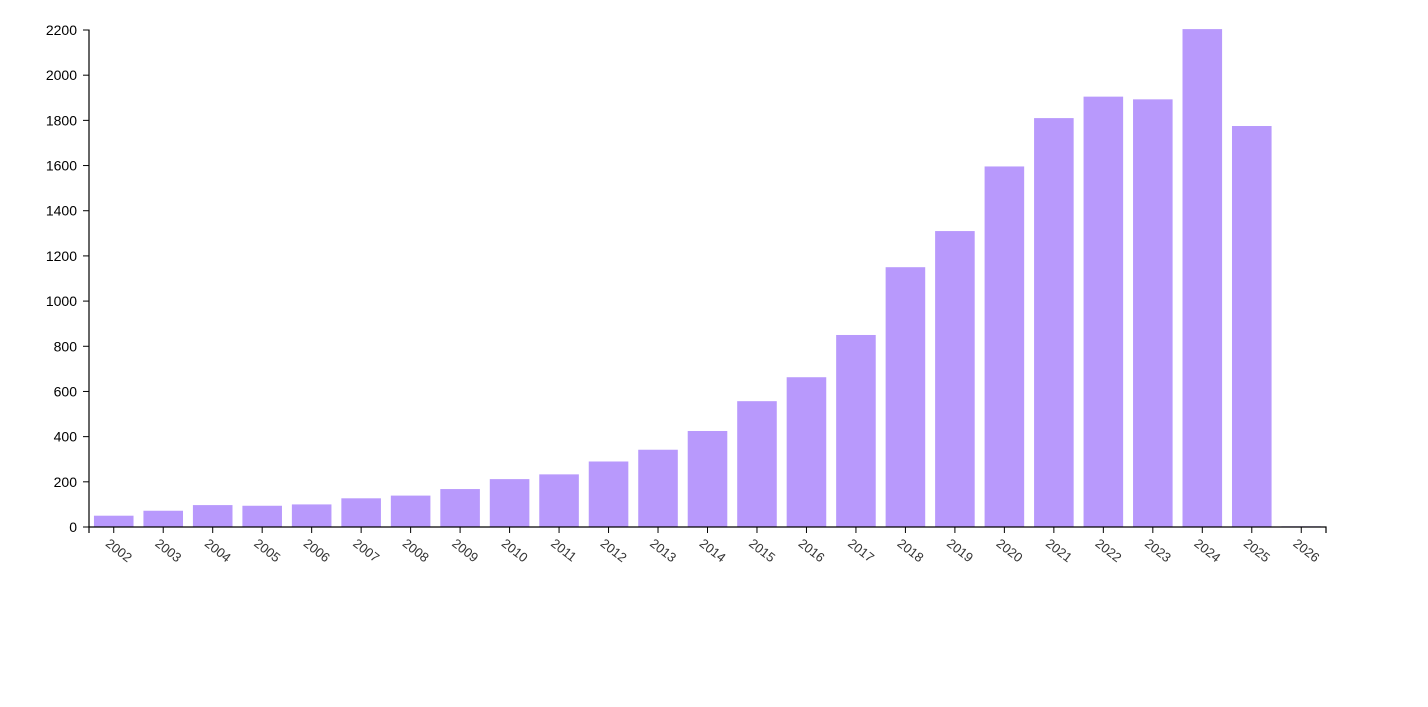  What do you see at coordinates (762, 551) in the screenshot?
I see `x-tick-label-2015: 2015` at bounding box center [762, 551].